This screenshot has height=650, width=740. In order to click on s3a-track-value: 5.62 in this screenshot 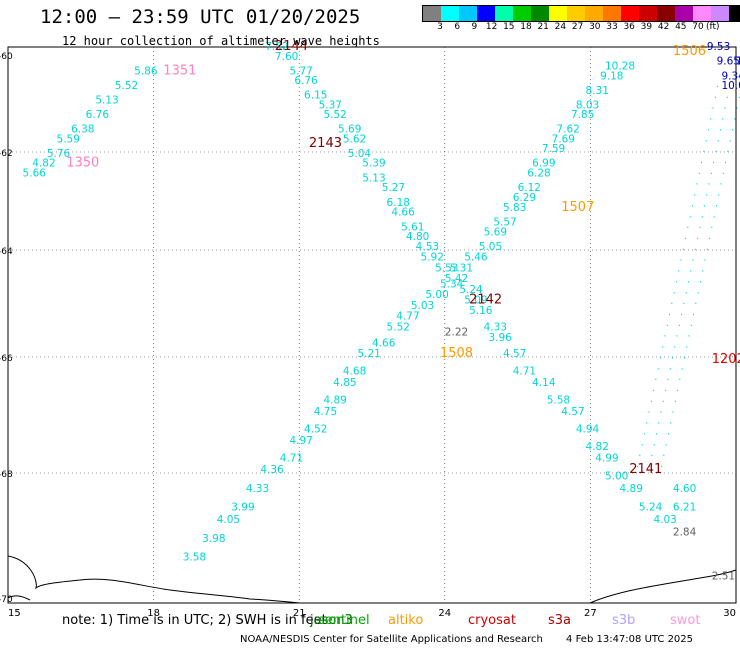, I will do `click(354, 139)`.